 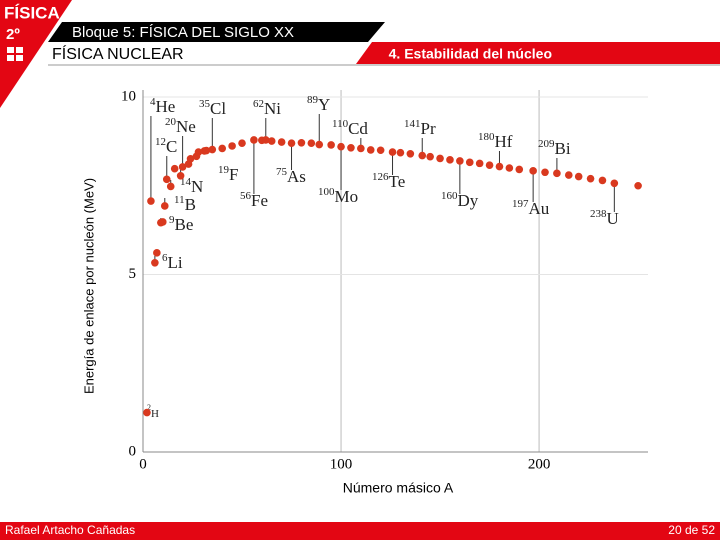 I want to click on element-symbol: Pr, so click(x=428, y=128).